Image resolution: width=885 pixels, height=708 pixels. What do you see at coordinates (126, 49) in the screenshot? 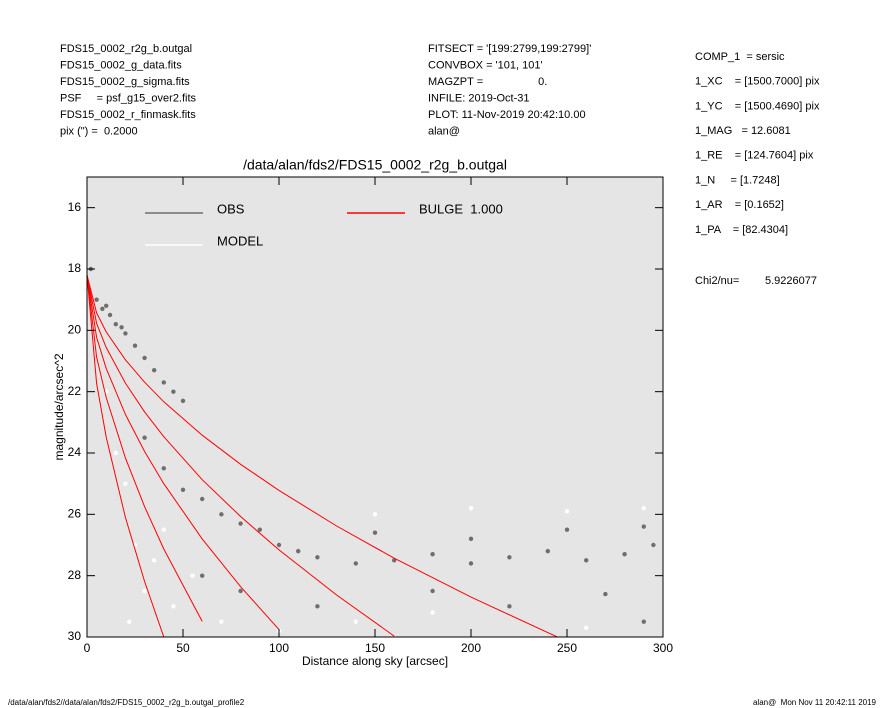
I see `header-left-line: FDS15_0002_r2g_b.outgal` at bounding box center [126, 49].